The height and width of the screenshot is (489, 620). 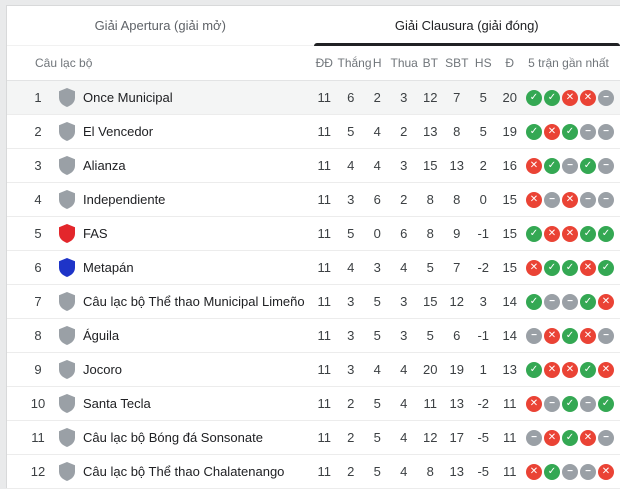 What do you see at coordinates (197, 301) in the screenshot?
I see `club-name: Câu lạc bộ Thể thao Municipal Limeño` at bounding box center [197, 301].